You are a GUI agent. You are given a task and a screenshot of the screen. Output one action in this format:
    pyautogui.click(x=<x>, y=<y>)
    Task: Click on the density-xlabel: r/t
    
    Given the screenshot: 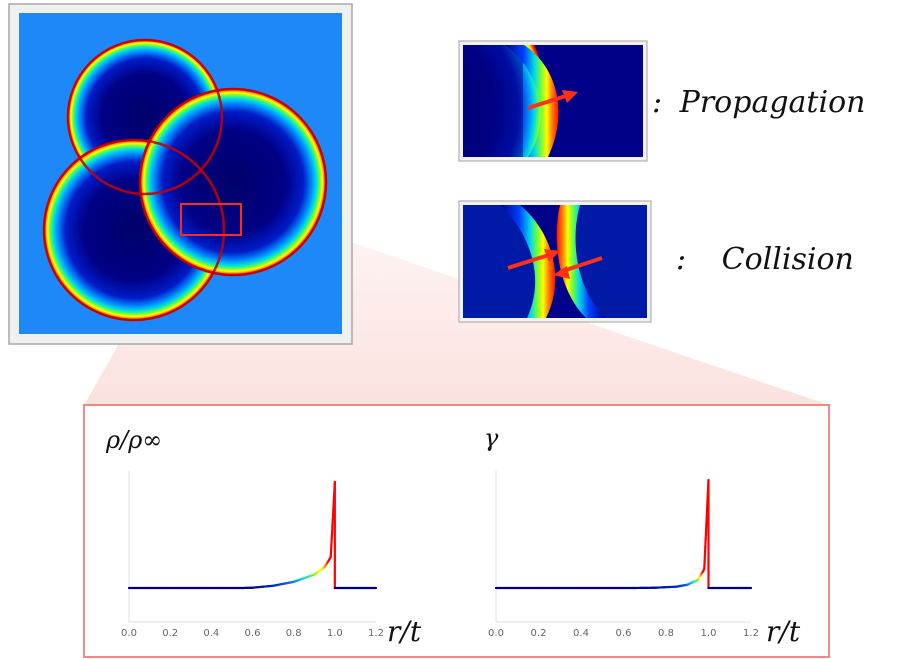 What is the action you would take?
    pyautogui.click(x=404, y=631)
    